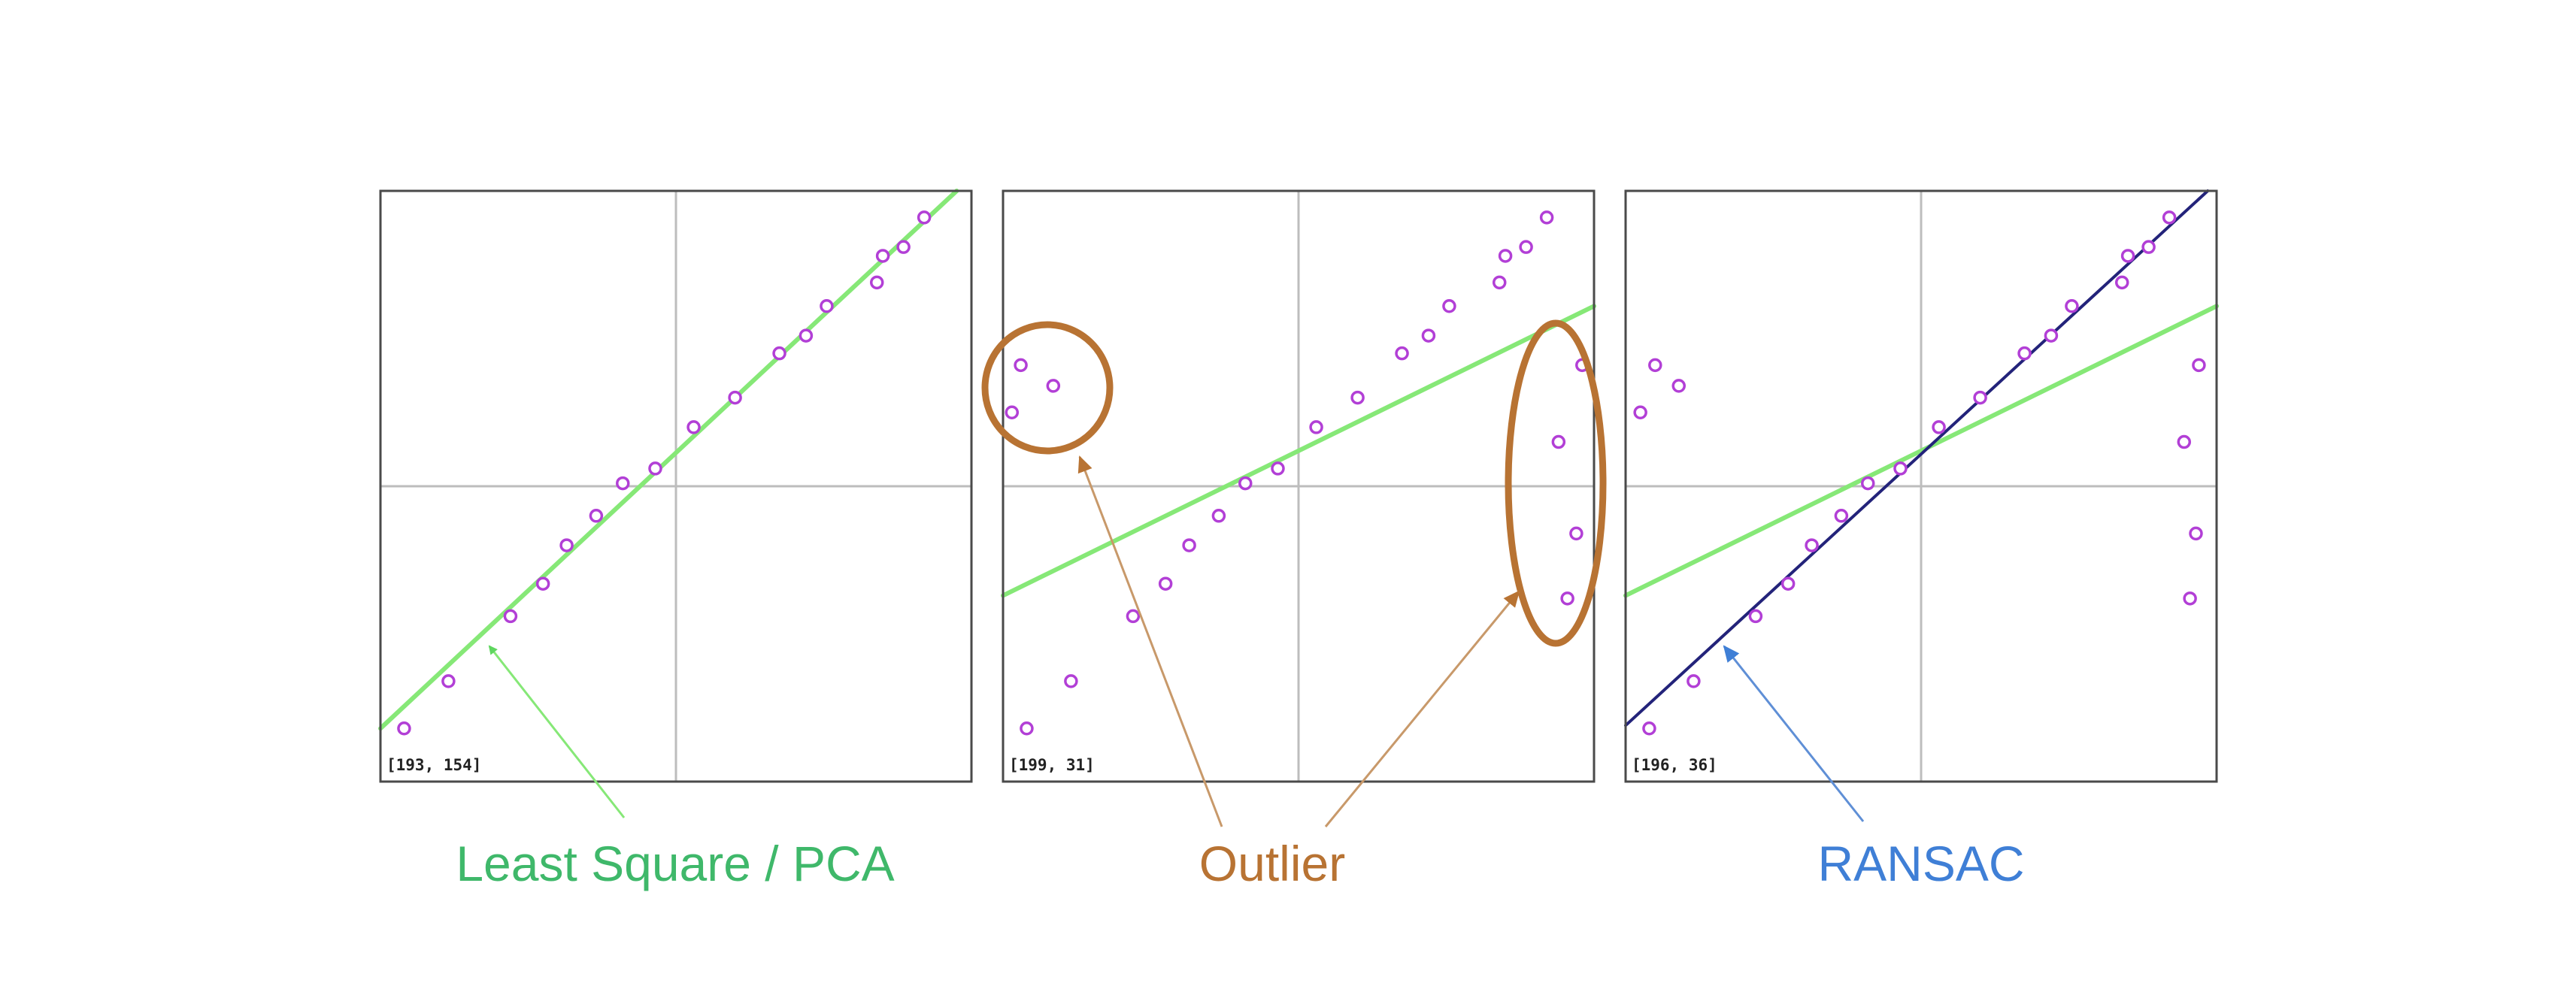  What do you see at coordinates (1556, 483) in the screenshot?
I see `outlier-highlight-right` at bounding box center [1556, 483].